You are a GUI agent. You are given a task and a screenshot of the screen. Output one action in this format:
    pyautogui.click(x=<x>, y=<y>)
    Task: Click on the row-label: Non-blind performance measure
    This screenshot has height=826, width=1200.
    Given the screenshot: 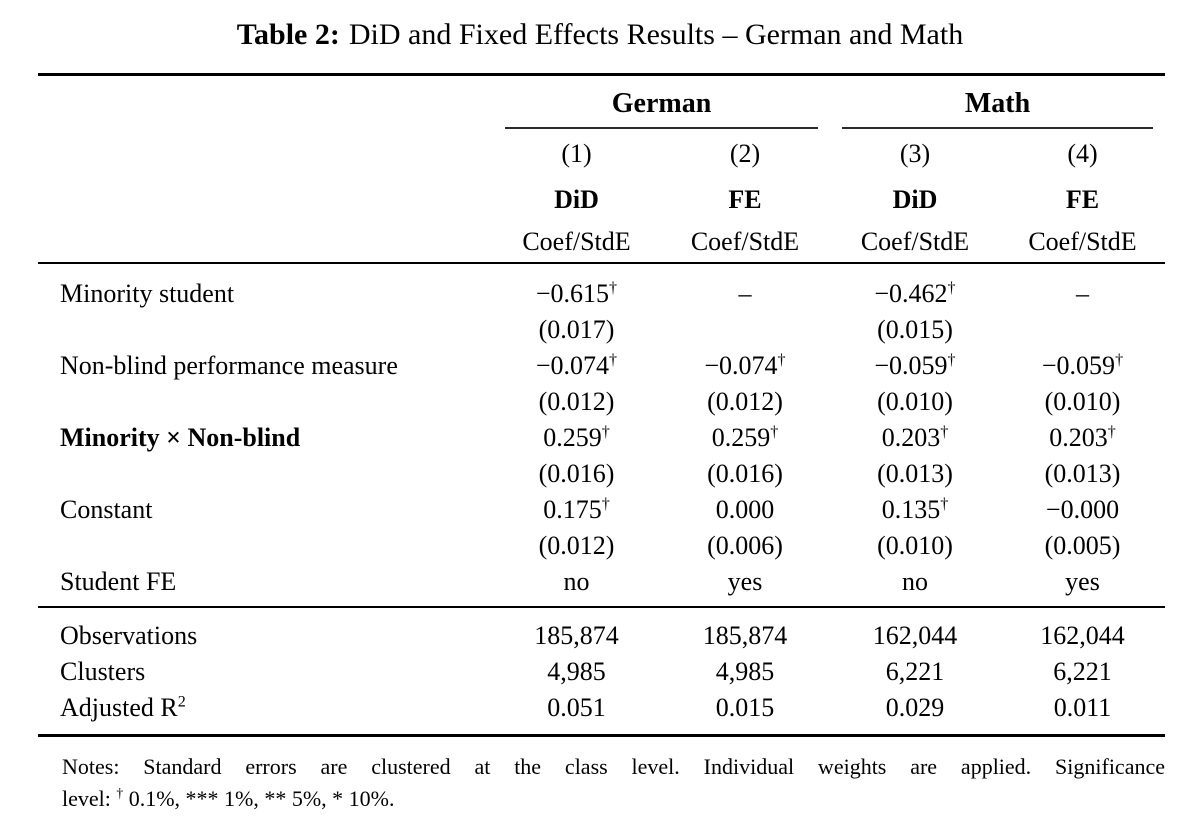 What is the action you would take?
    pyautogui.click(x=229, y=365)
    